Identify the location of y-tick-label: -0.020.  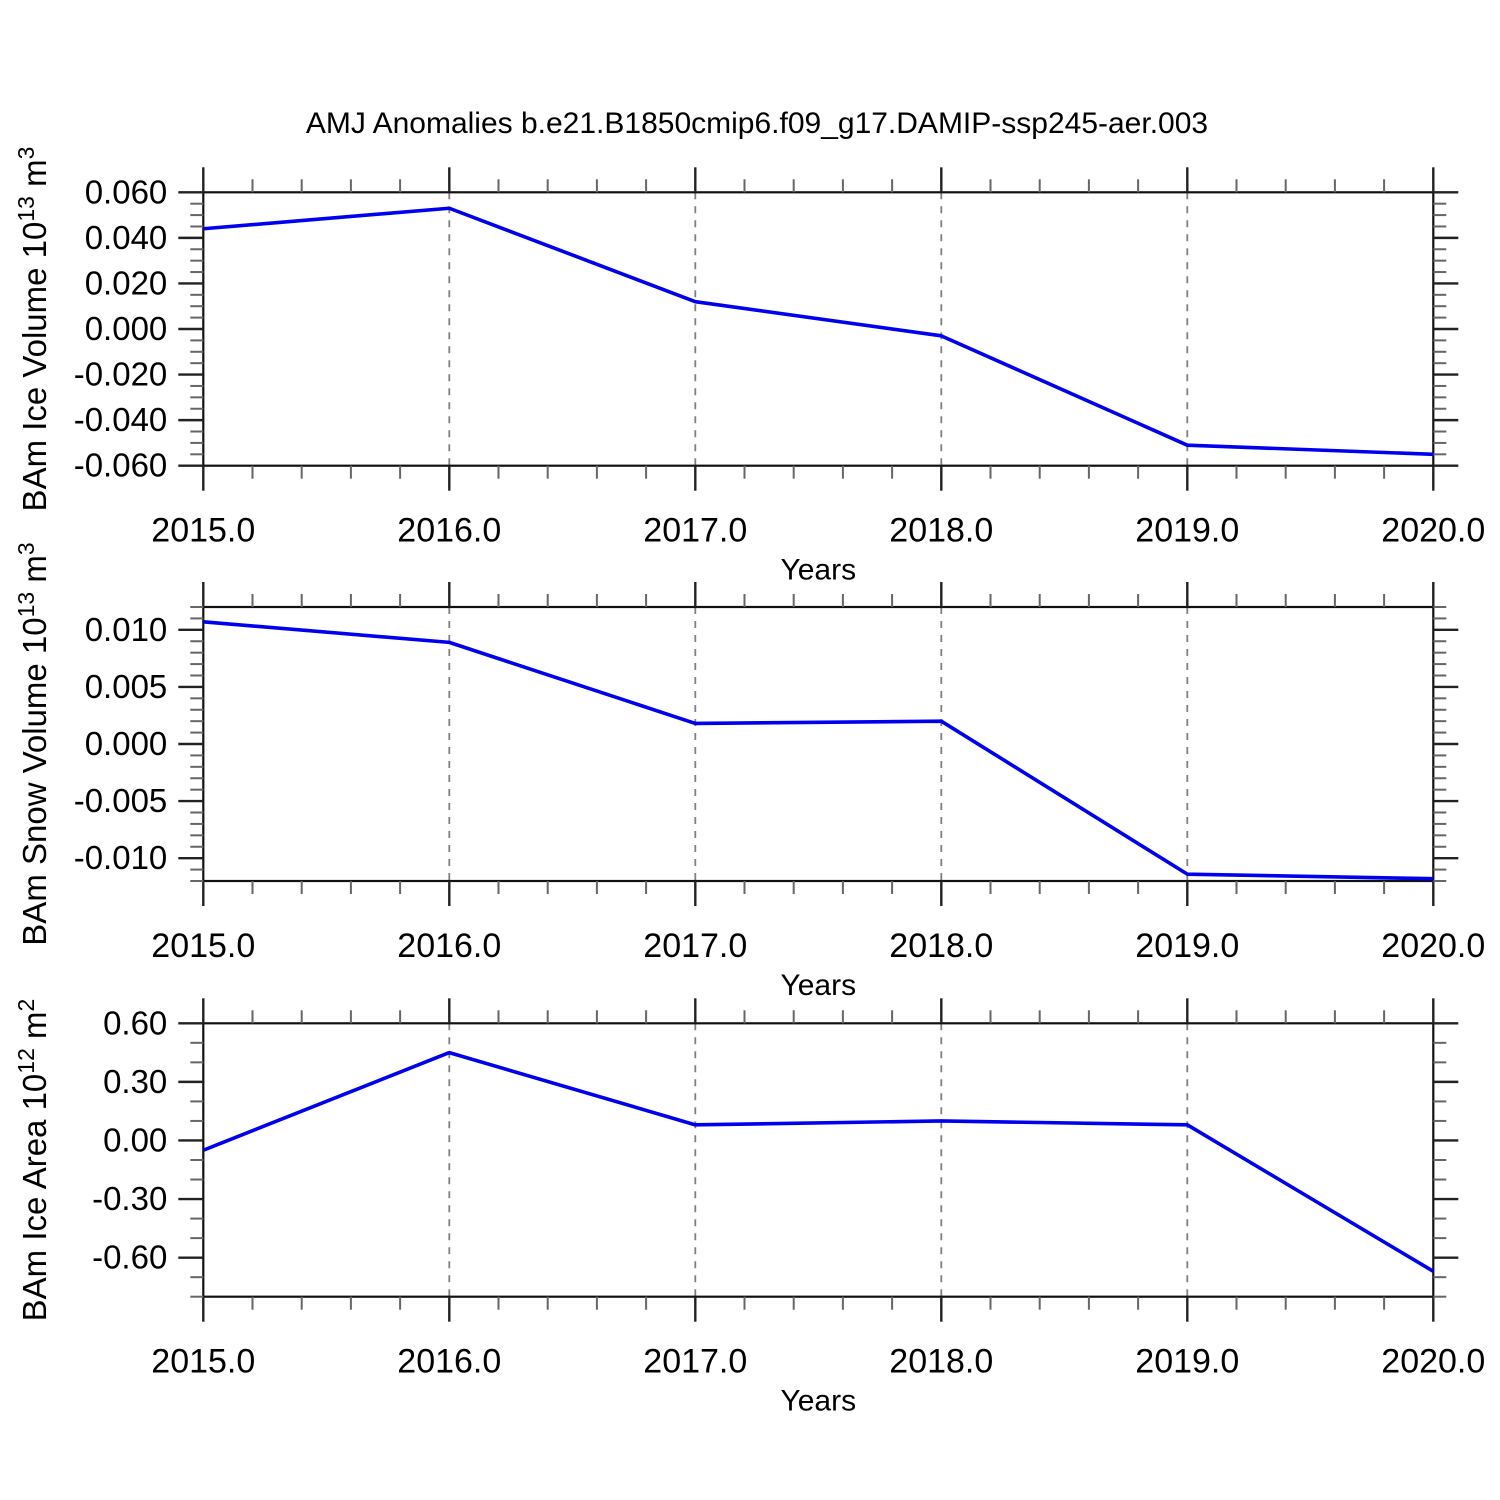
(121, 374).